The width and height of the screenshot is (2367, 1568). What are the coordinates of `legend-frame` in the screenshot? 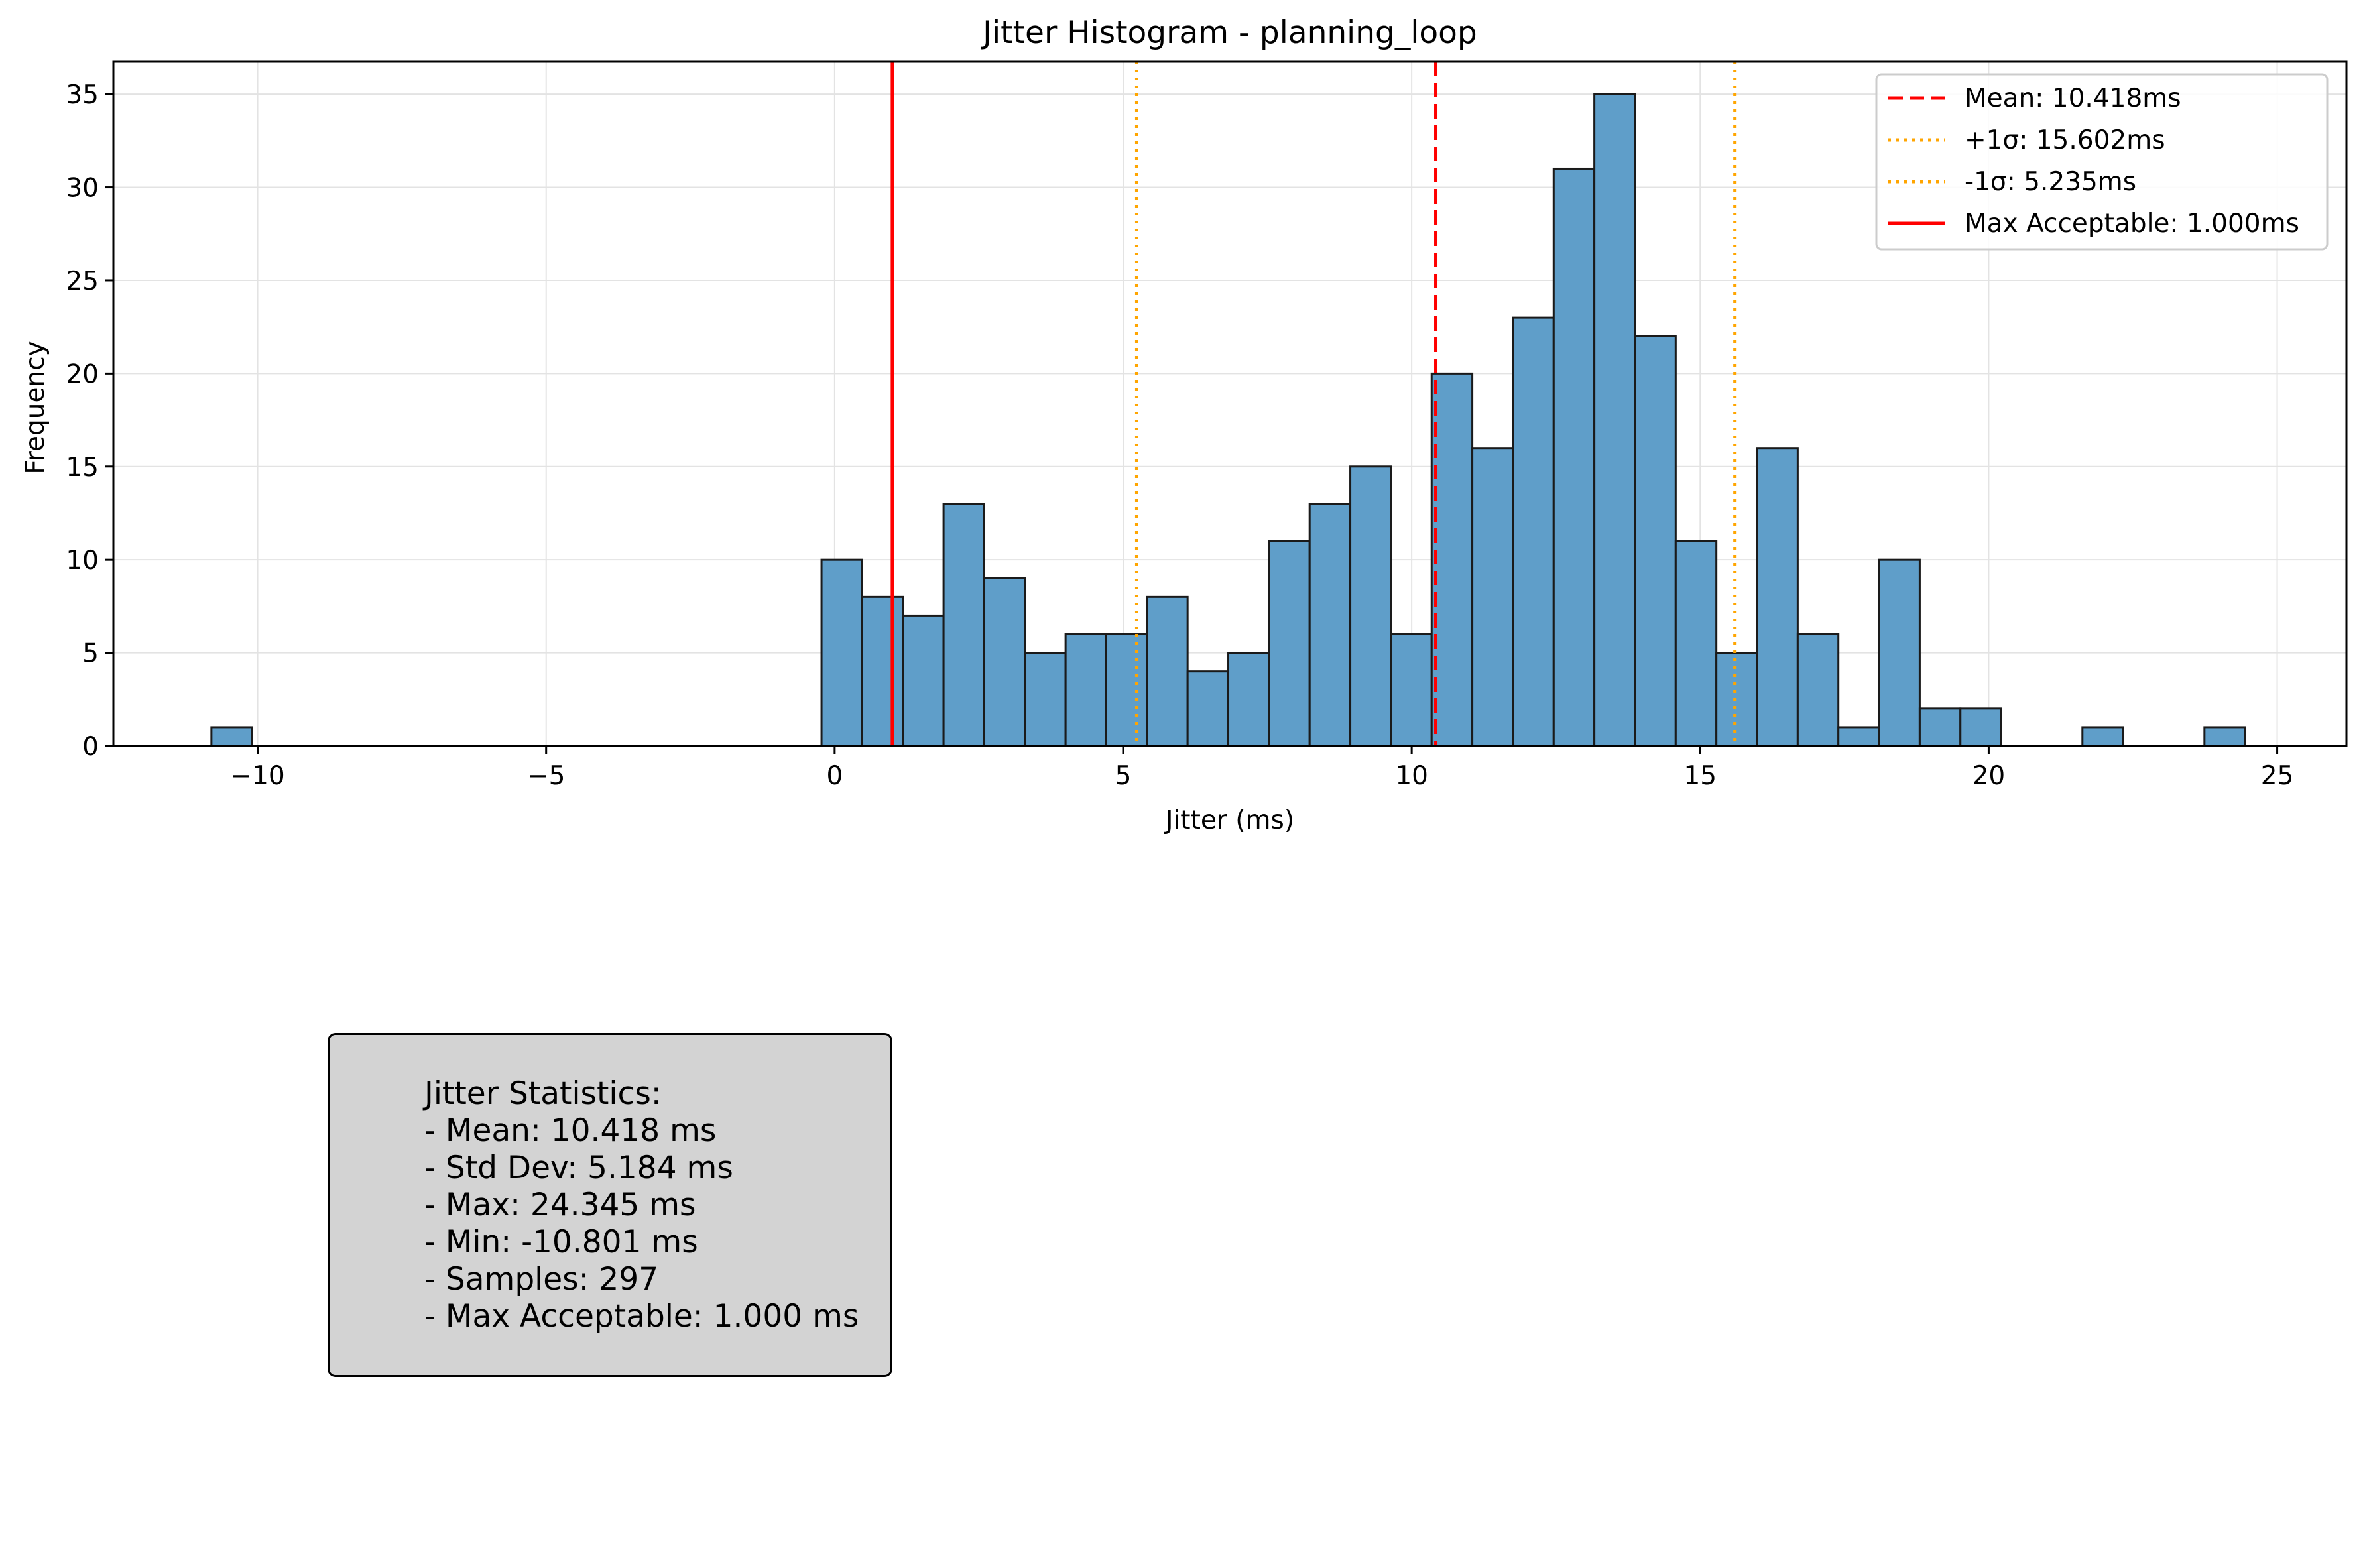 It's located at (2102, 162).